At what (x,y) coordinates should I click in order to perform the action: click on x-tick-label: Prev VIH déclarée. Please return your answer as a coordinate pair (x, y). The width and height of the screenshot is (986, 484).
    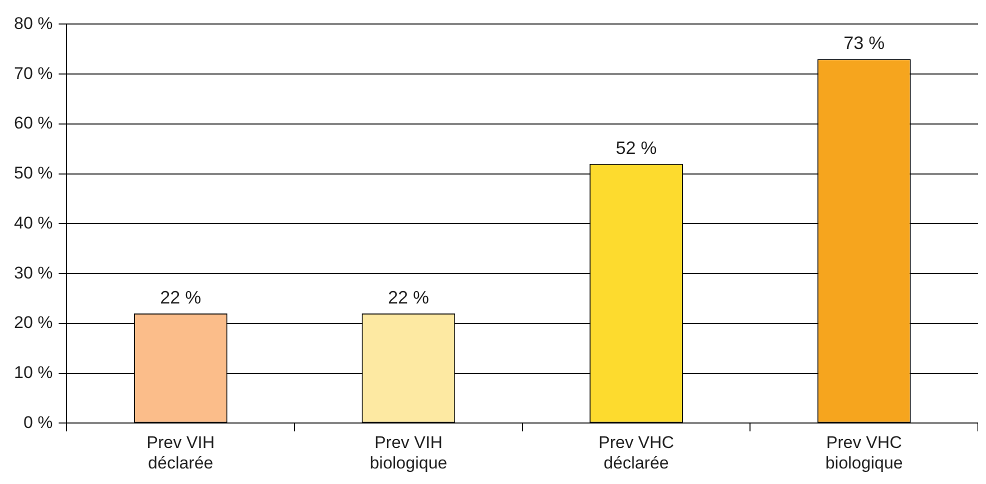
    Looking at the image, I should click on (180, 452).